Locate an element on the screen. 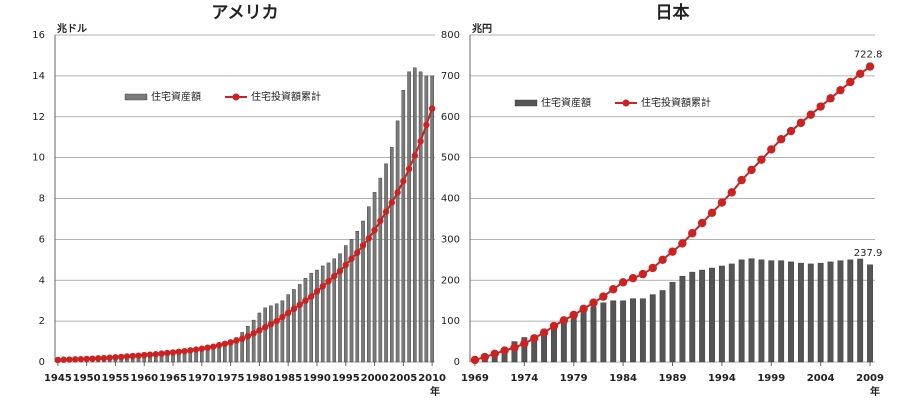 This screenshot has width=920, height=400. x-tick-label: 1960 is located at coordinates (144, 378).